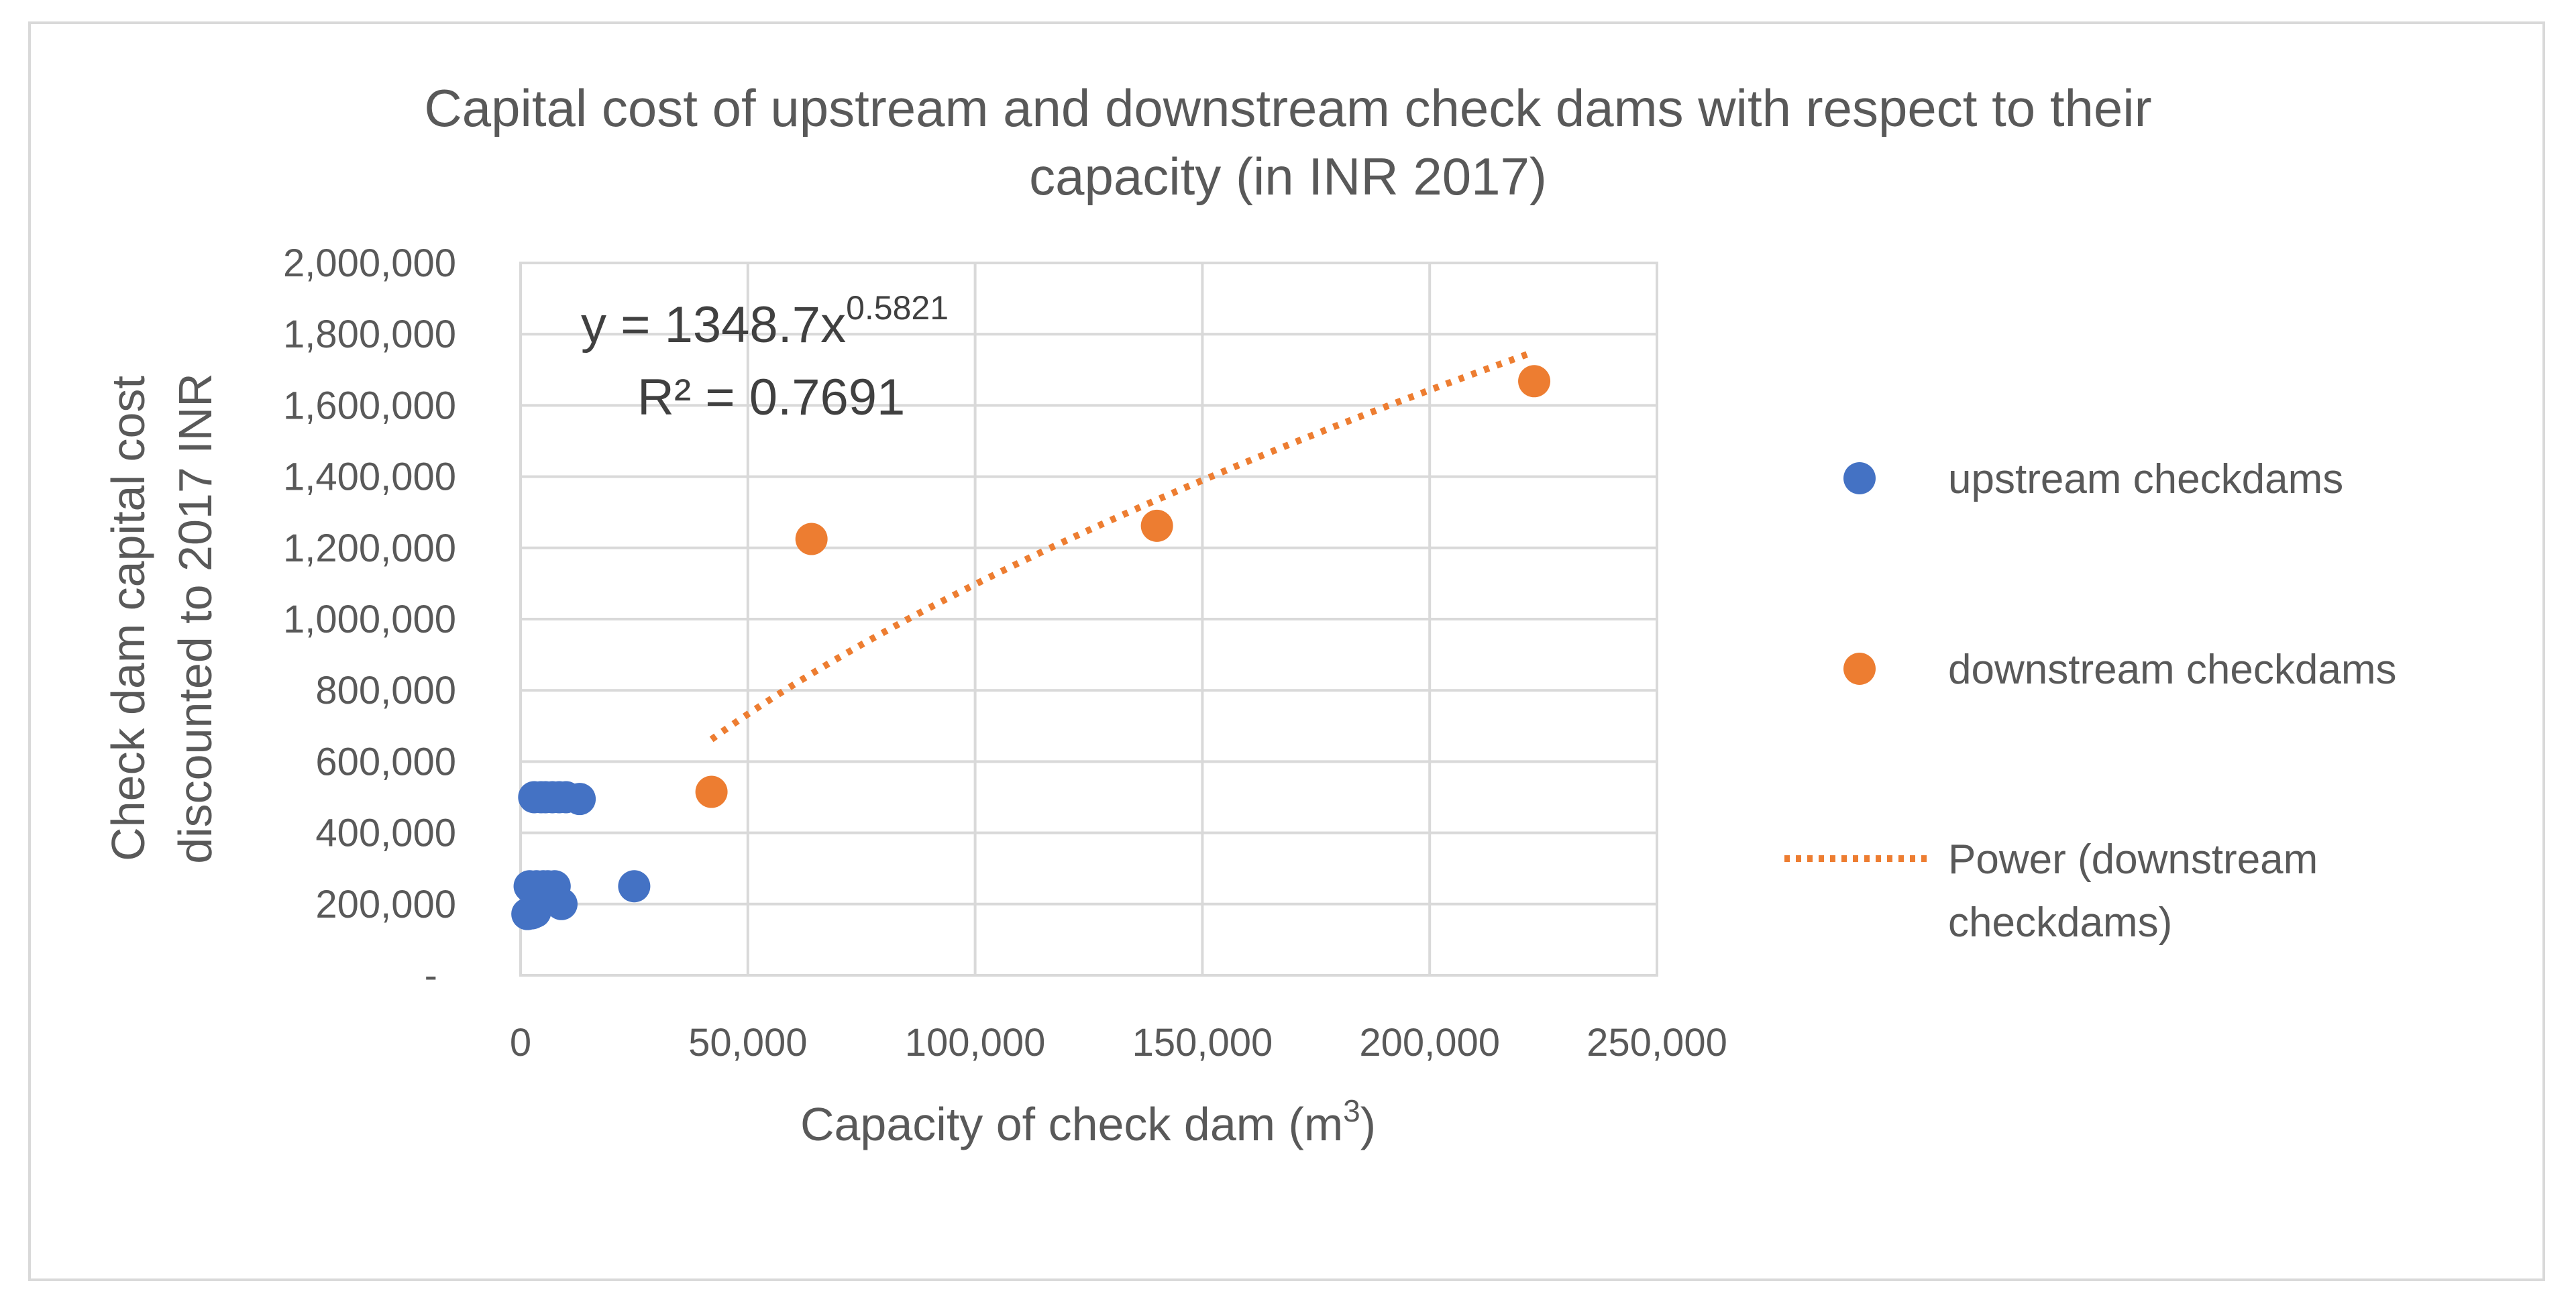 Image resolution: width=2576 pixels, height=1308 pixels. Describe the element at coordinates (1368, 1124) in the screenshot. I see `x-axis-label-close: )` at that location.